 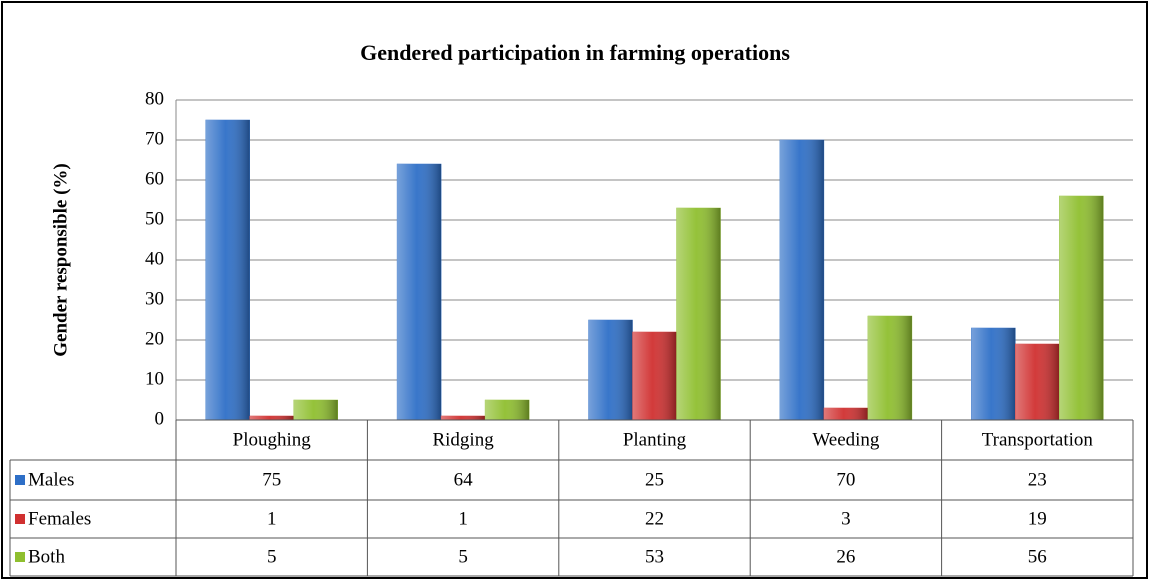 I want to click on x-tick-label: Transportation, so click(x=1038, y=439).